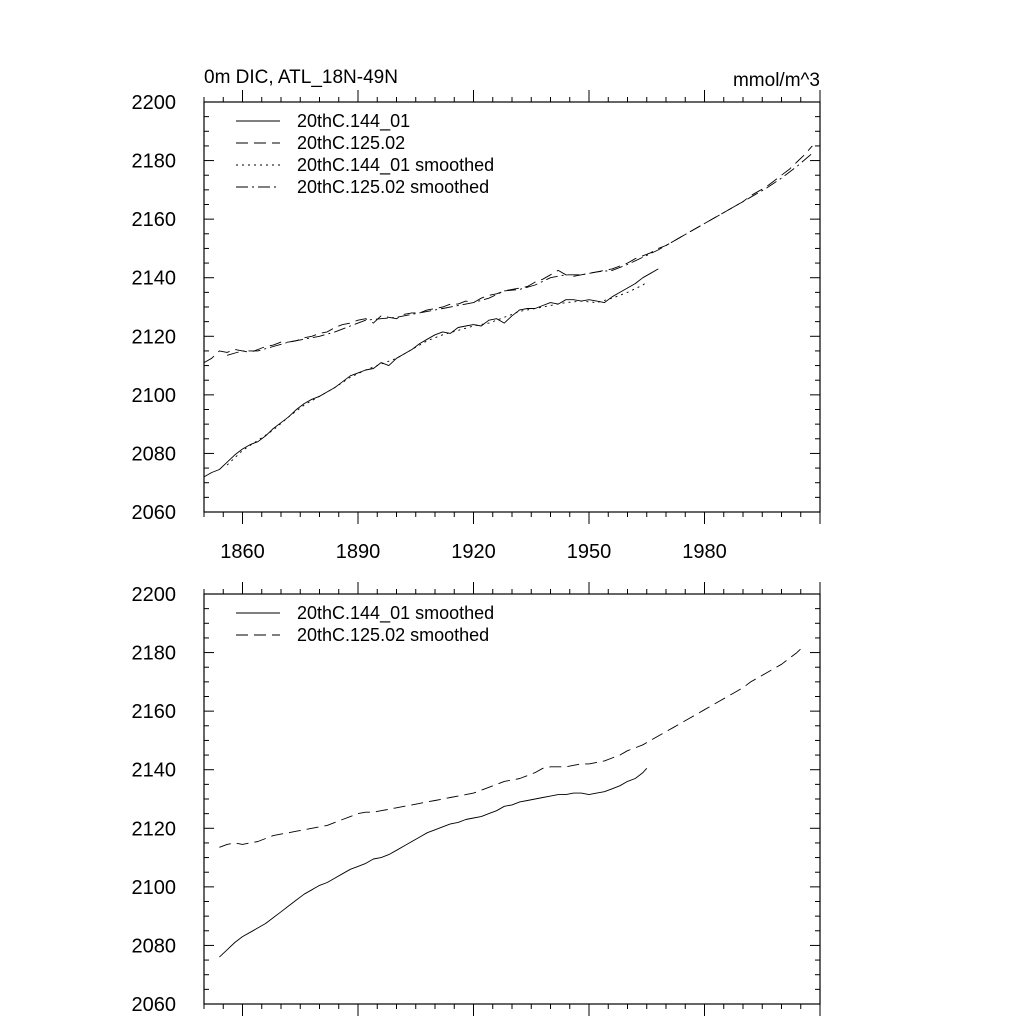 Image resolution: width=1024 pixels, height=1024 pixels. Describe the element at coordinates (154, 829) in the screenshot. I see `bottom-y-tick-label: 2120` at that location.